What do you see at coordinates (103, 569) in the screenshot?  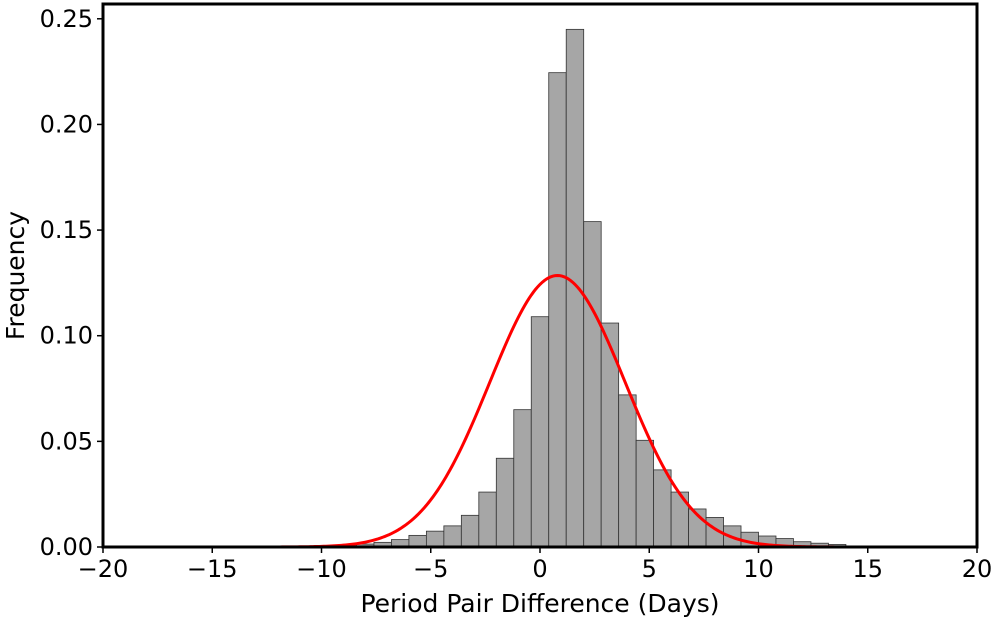 I see `x-tick-label: −20` at bounding box center [103, 569].